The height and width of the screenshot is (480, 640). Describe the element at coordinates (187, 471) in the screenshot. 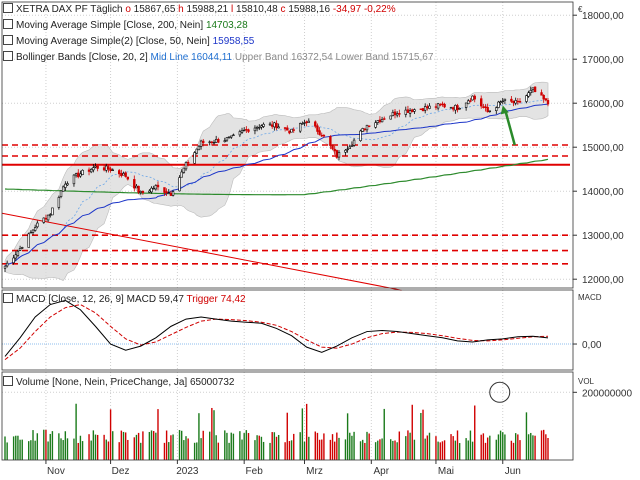

I see `time-tick-label: 2023` at that location.